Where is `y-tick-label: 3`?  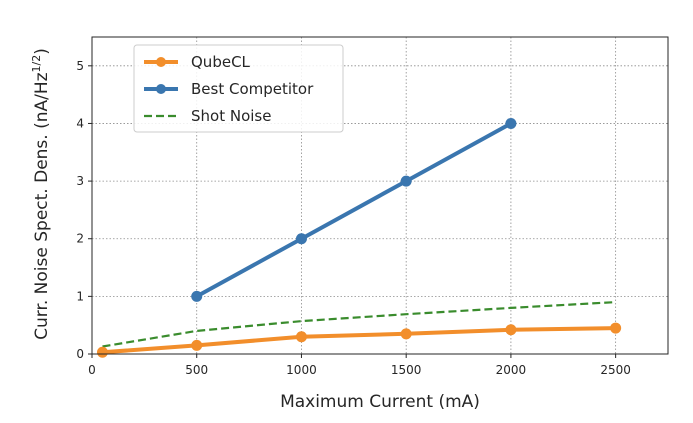 y-tick-label: 3 is located at coordinates (80, 181).